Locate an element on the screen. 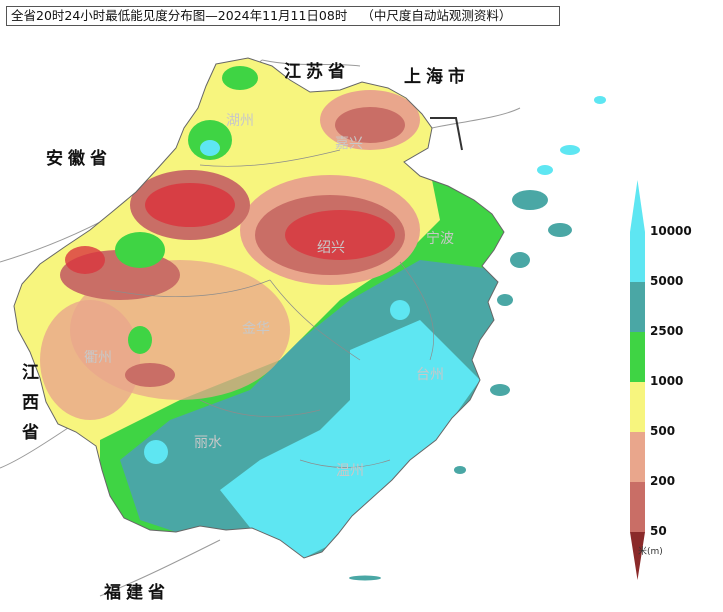 This screenshot has width=723, height=612. legend-label: 1000 is located at coordinates (667, 381).